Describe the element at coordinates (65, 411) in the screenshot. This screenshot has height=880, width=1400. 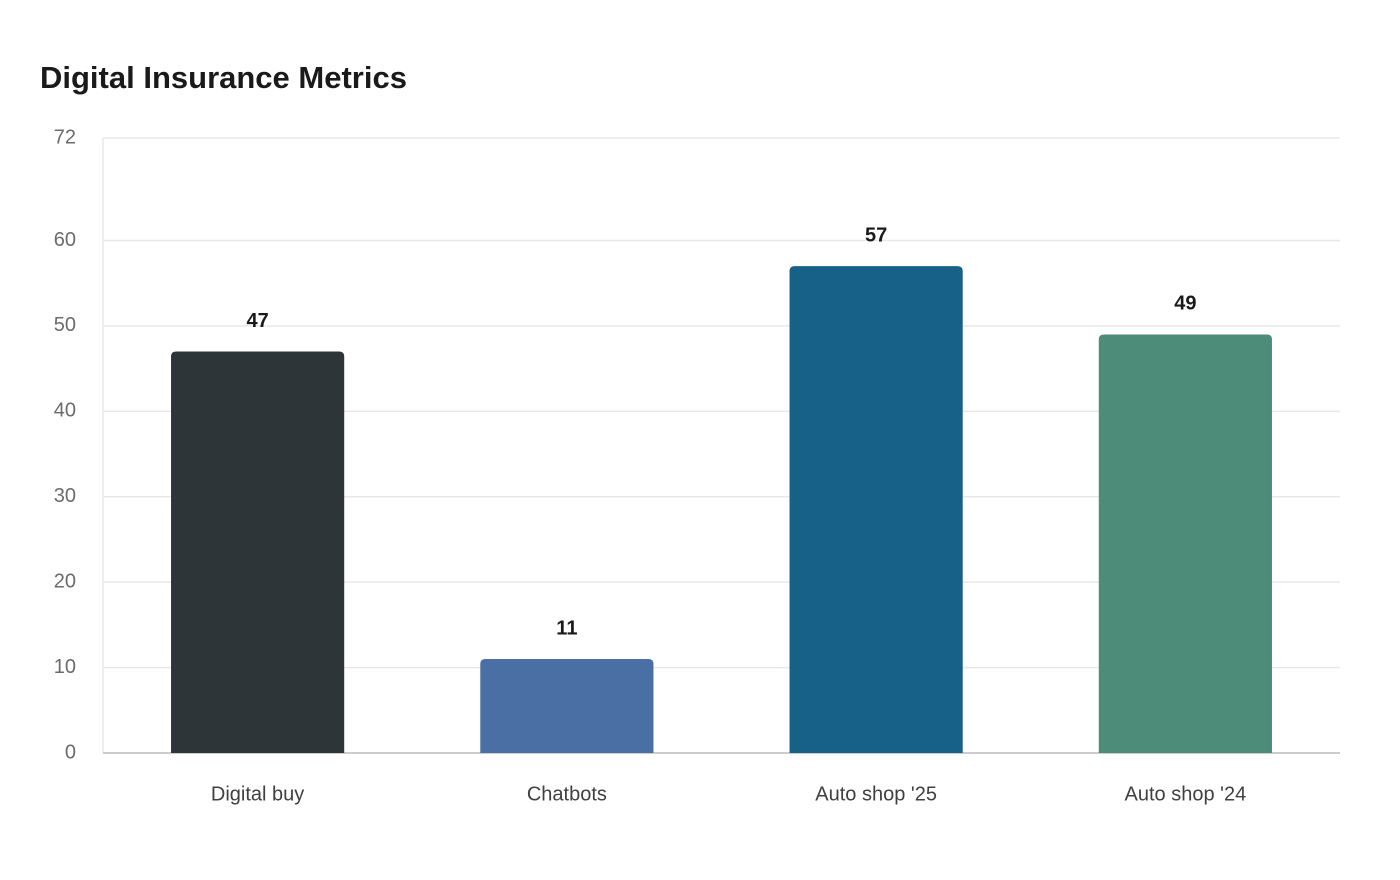
I see `y-tick-label-40: 40` at that location.